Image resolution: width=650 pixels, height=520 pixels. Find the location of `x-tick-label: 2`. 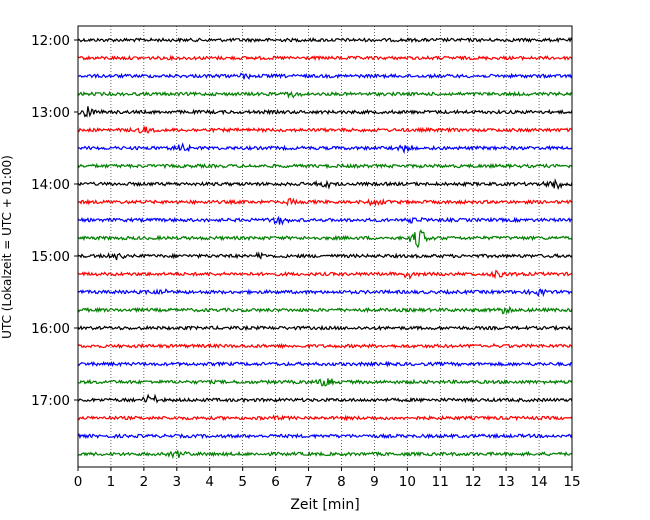

x-tick-label: 2 is located at coordinates (144, 482).